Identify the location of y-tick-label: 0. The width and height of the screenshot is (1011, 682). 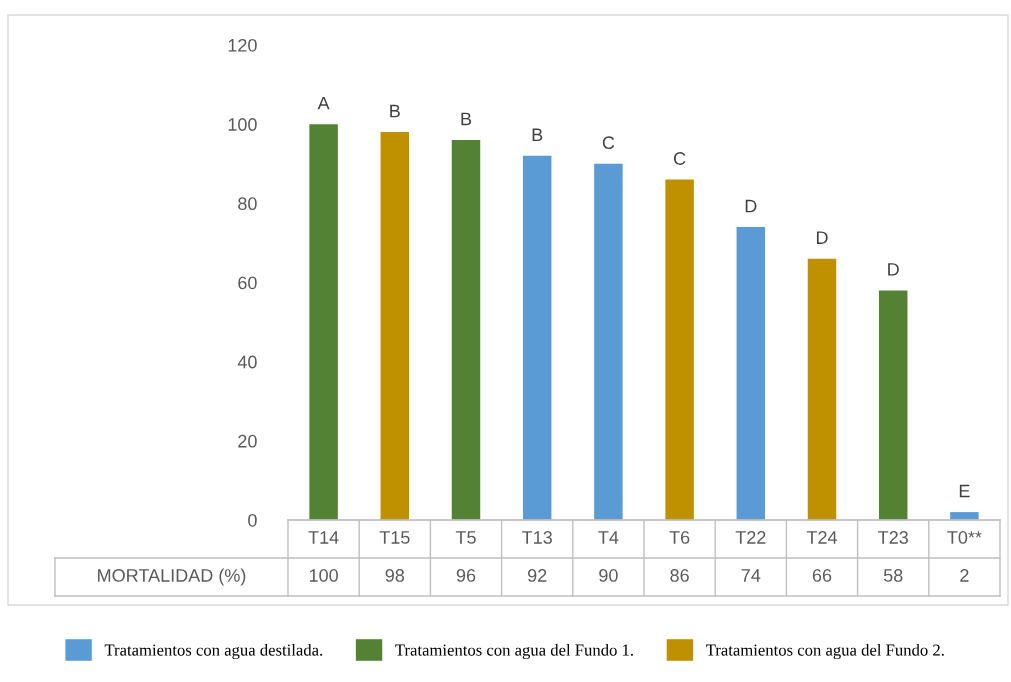
(252, 520).